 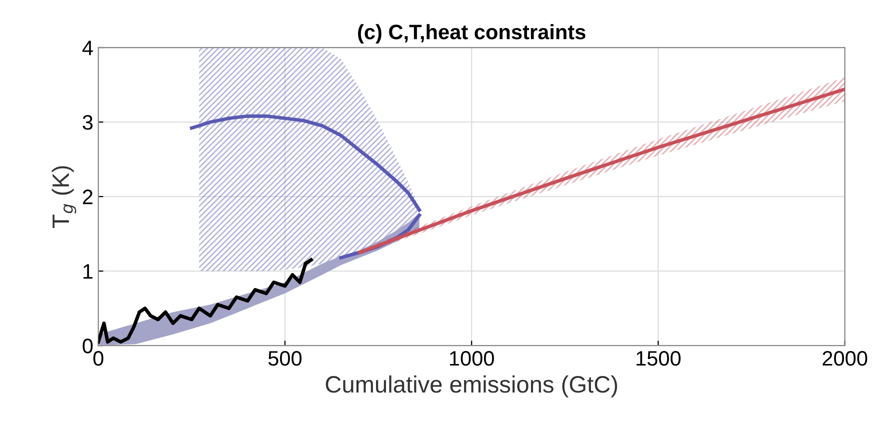 I want to click on x-tick-label: 2000, so click(x=845, y=358).